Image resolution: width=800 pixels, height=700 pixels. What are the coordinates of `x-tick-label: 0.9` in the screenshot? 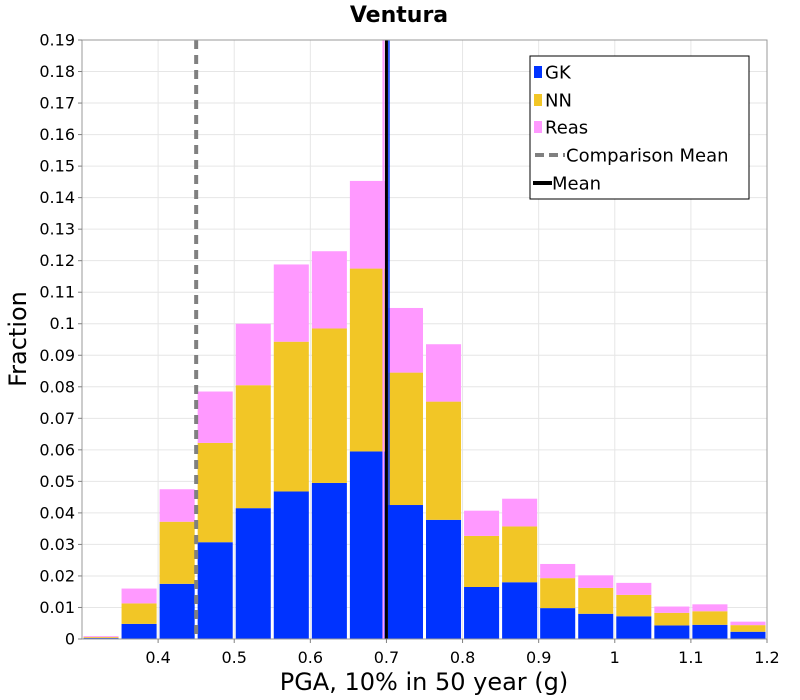 It's located at (538, 657).